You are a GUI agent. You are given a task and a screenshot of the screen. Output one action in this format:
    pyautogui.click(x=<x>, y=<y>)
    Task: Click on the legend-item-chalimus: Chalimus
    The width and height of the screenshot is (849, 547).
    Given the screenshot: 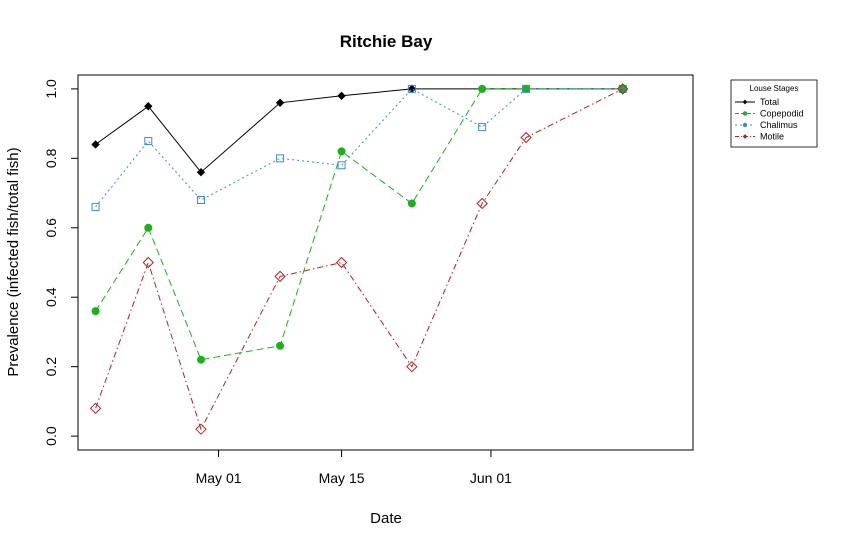 What is the action you would take?
    pyautogui.click(x=766, y=125)
    